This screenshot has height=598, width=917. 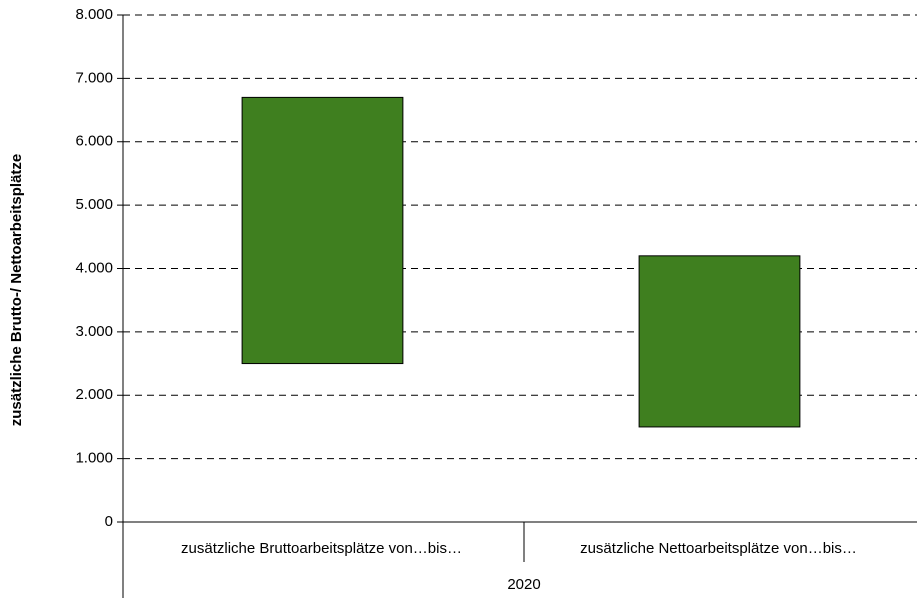 I want to click on group-label: 2020, so click(x=523, y=584).